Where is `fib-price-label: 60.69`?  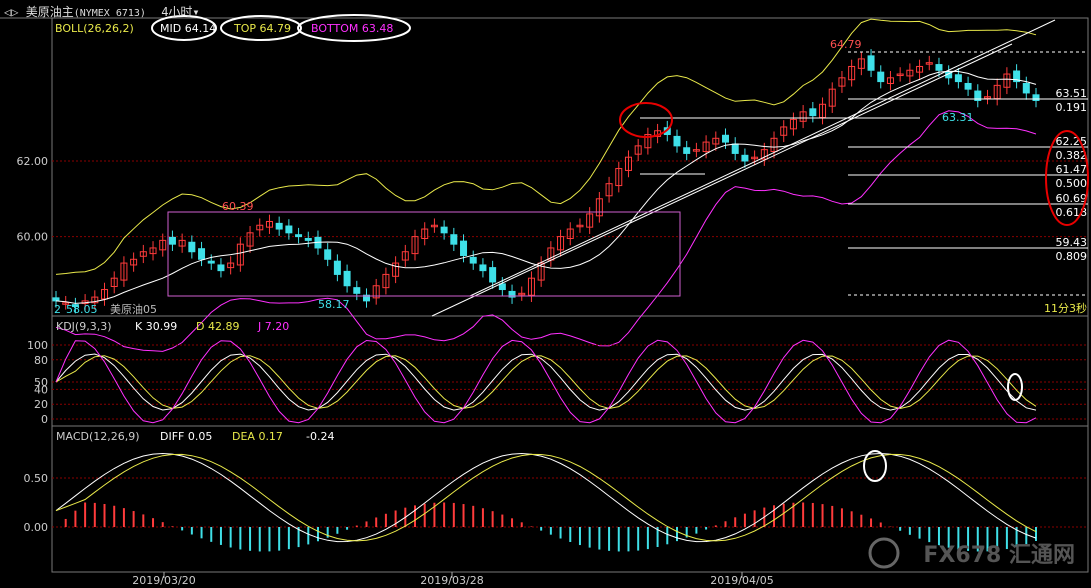 fib-price-label: 60.69 is located at coordinates (1072, 198).